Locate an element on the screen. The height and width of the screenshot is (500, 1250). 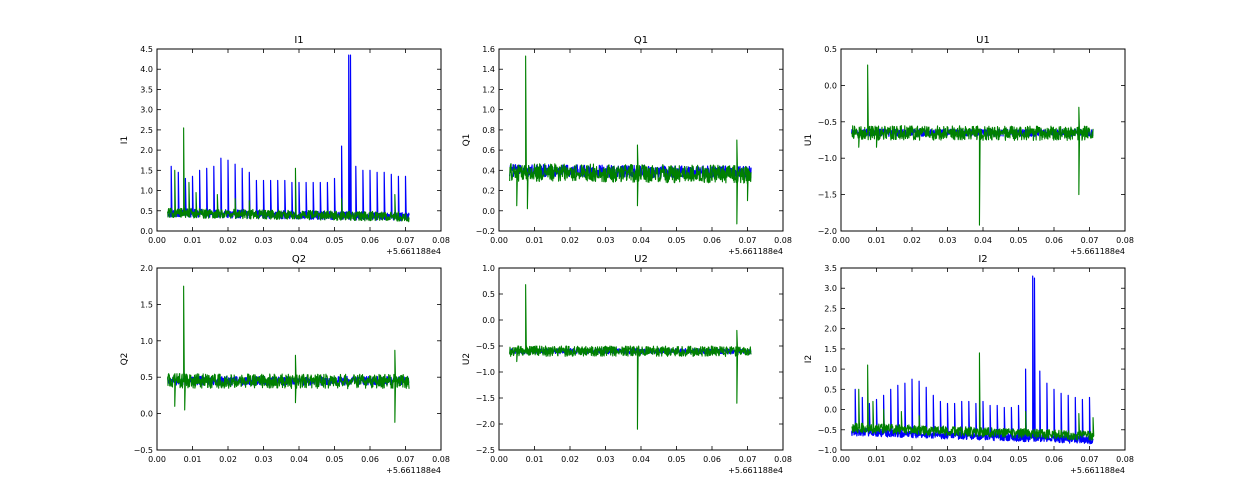
y-axis-label: I1 is located at coordinates (125, 140).